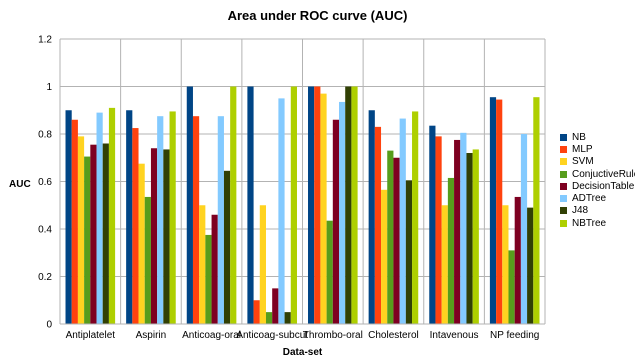 This screenshot has width=635, height=362. I want to click on bar-DecisionTable-Anticoag-subcut, so click(275, 306).